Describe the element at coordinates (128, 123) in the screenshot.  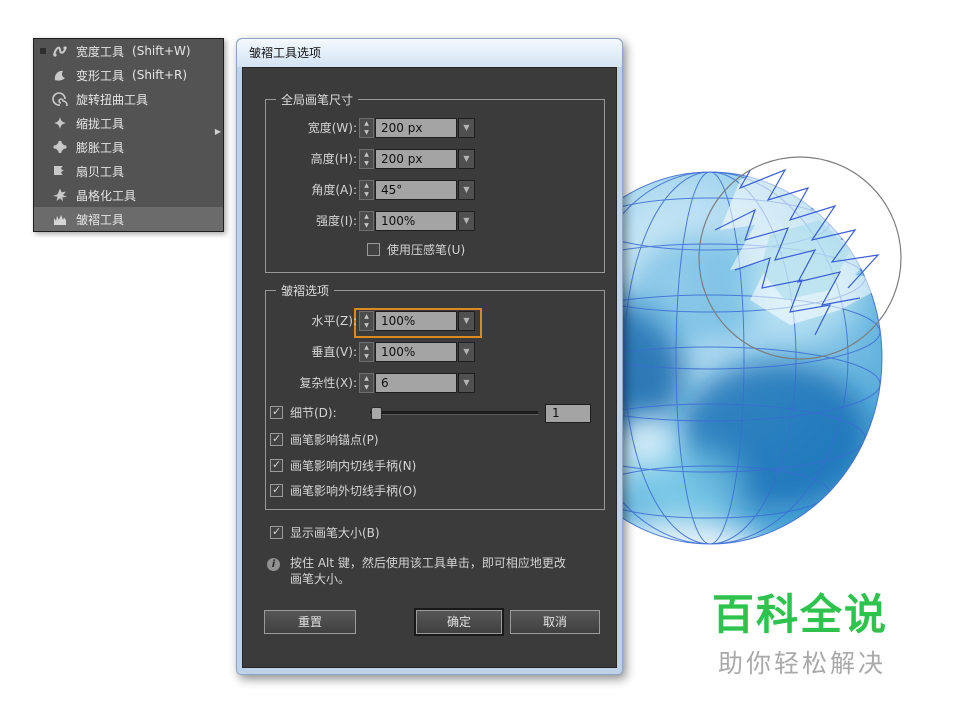
I see `tool-item-pucker: 缩拢工具` at that location.